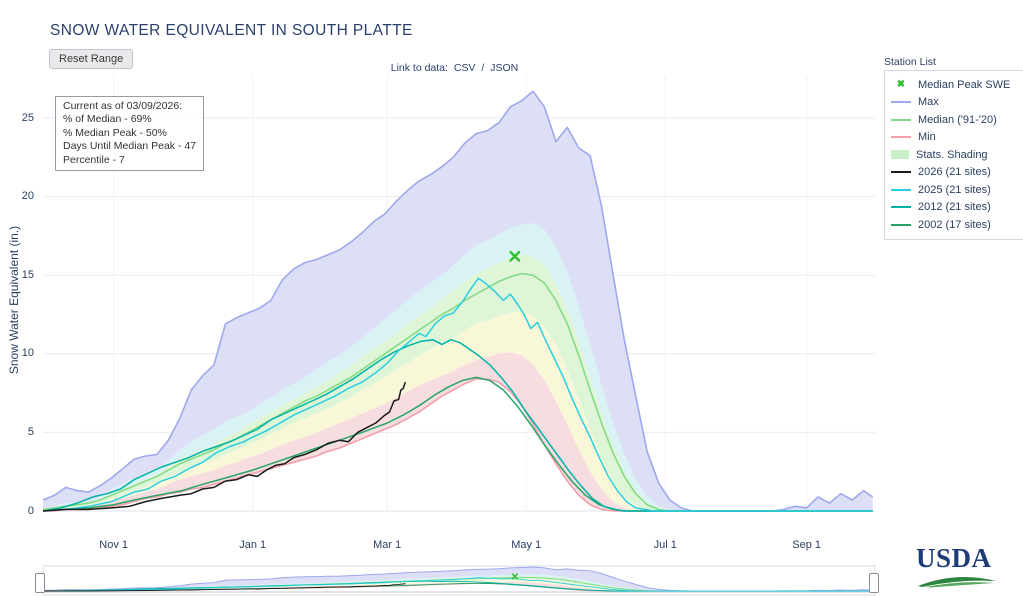 The height and width of the screenshot is (597, 1023). Describe the element at coordinates (954, 224) in the screenshot. I see `legend-item-label: 2002 (17 sites)` at that location.